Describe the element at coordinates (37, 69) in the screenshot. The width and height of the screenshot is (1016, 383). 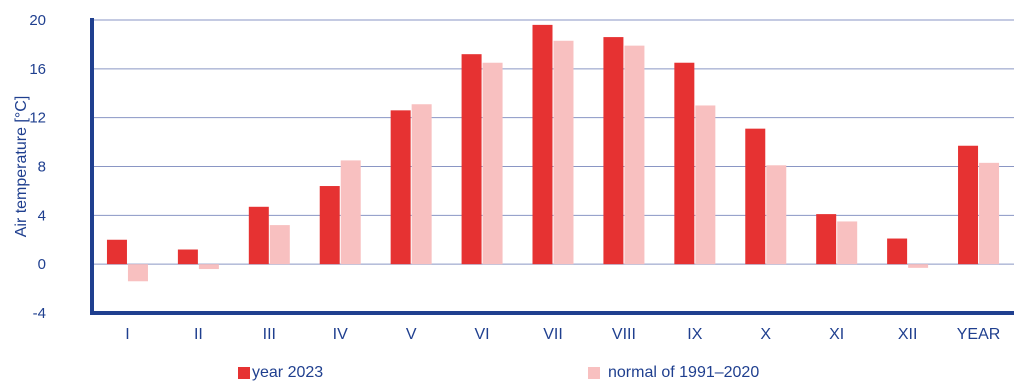
I see `y-tick-label: 16` at that location.